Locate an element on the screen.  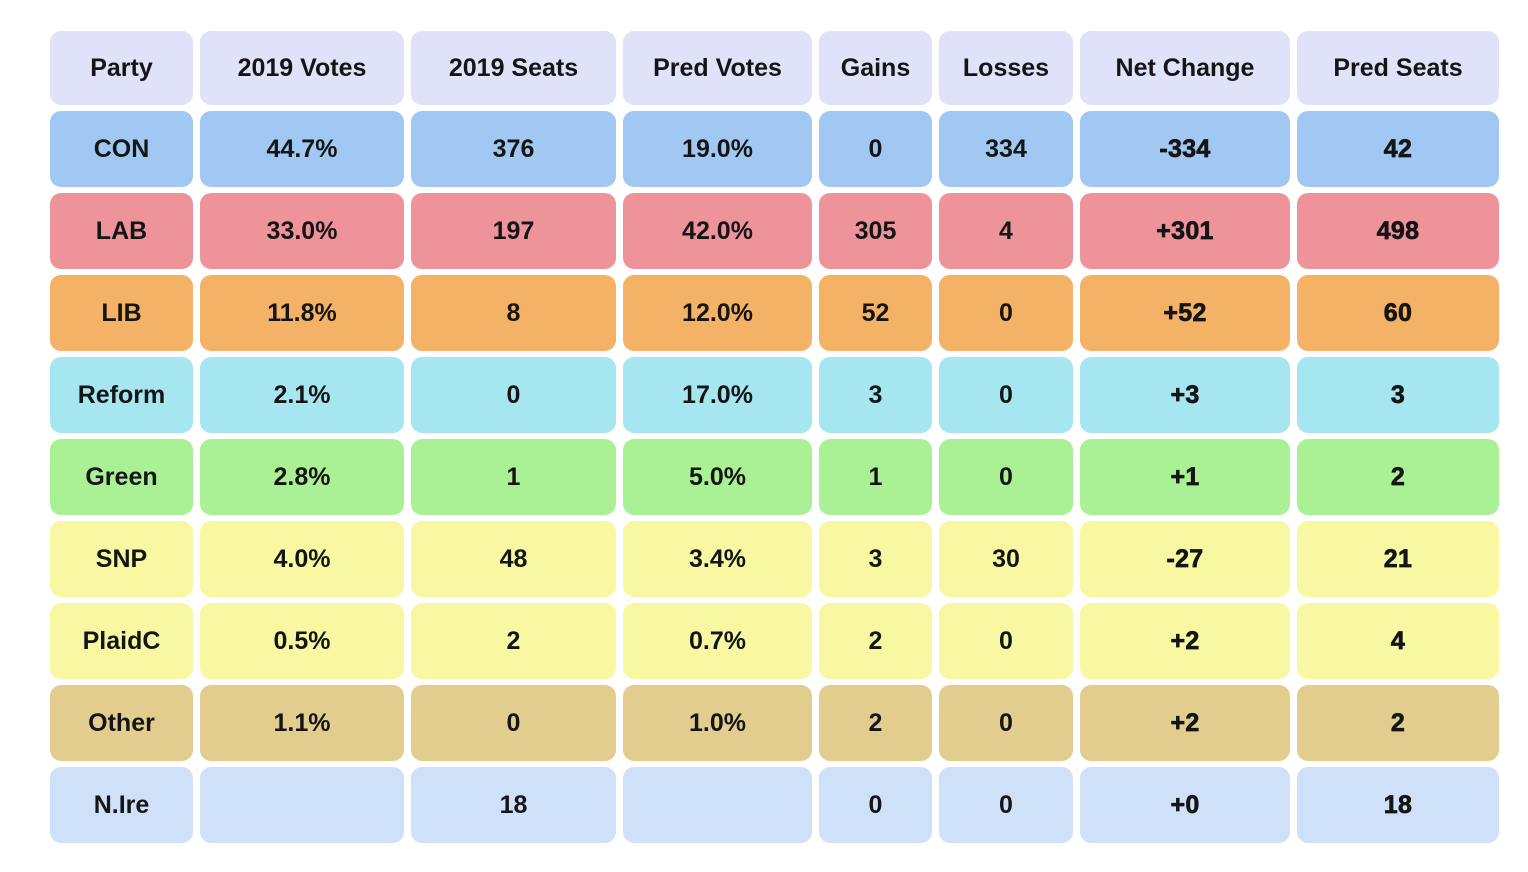
header-cell-2019-seats: 2019 Seats is located at coordinates (513, 68).